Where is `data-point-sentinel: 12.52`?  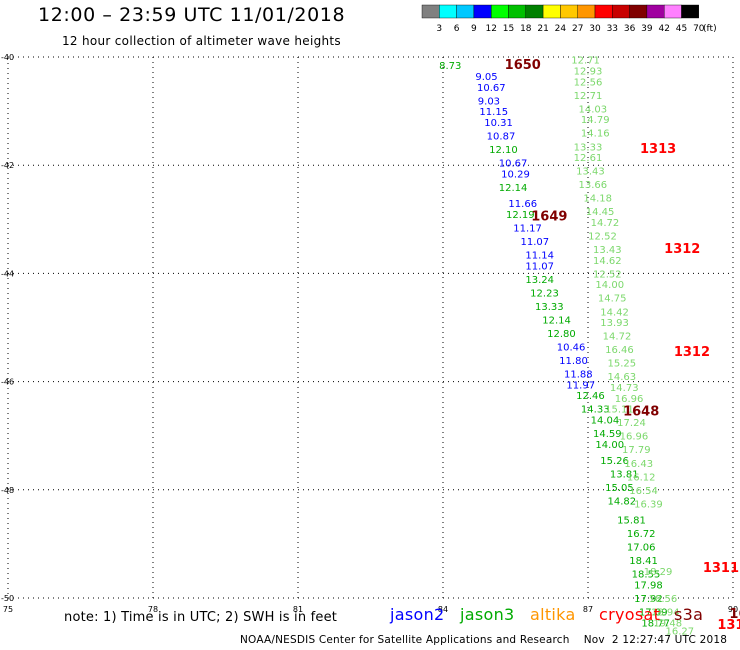
data-point-sentinel: 12.52 is located at coordinates (602, 237).